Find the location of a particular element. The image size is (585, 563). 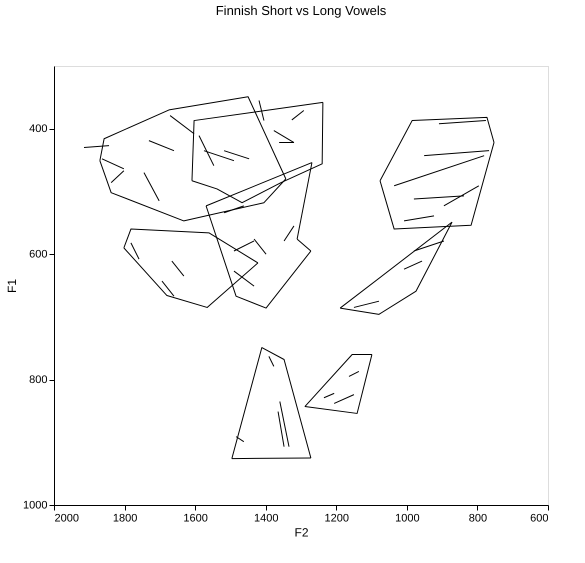

x-tick-label: 1600 is located at coordinates (195, 518).